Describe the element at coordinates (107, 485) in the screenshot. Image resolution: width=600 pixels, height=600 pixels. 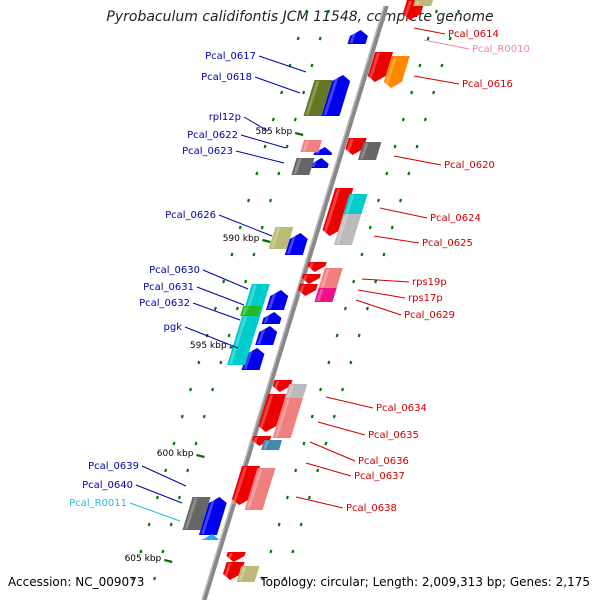
I see `gene-label: Pcal_0640` at that location.